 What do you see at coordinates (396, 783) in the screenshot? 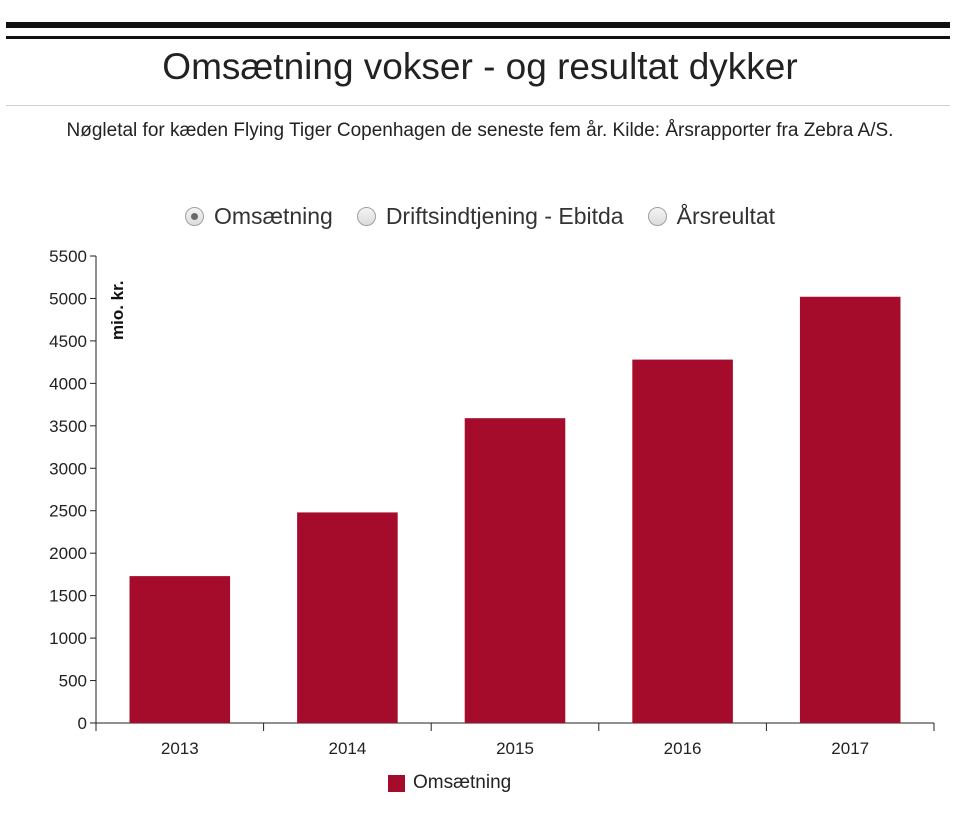
I see `legend-swatch` at bounding box center [396, 783].